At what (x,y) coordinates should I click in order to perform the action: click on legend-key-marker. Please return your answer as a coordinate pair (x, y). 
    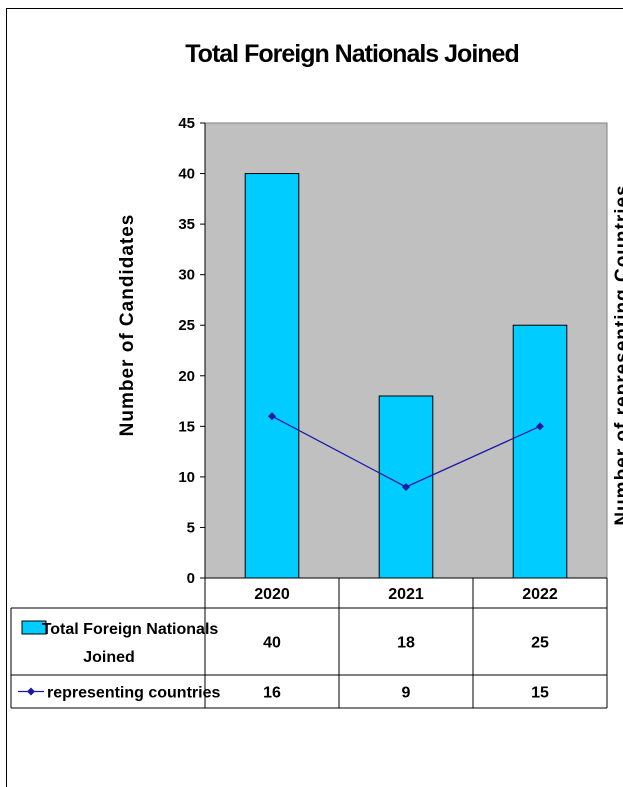
    Looking at the image, I should click on (31, 691).